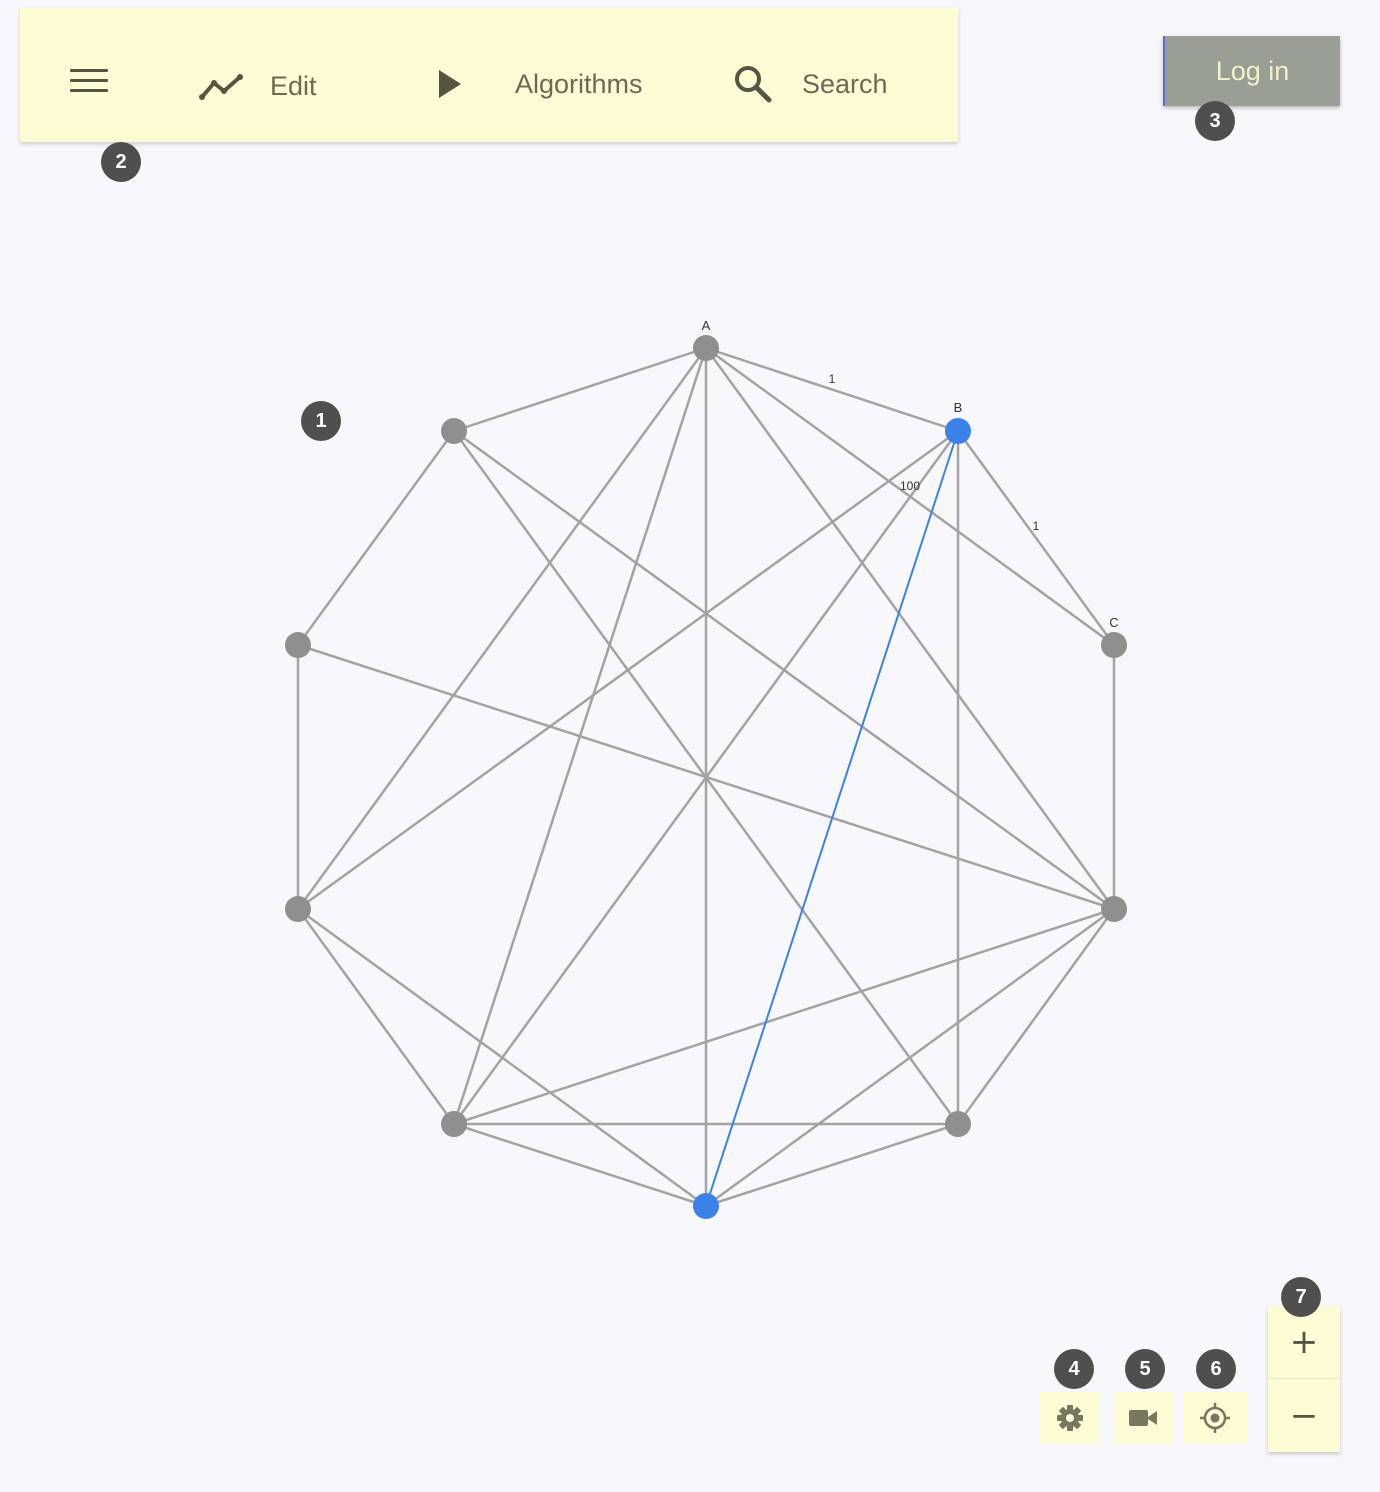  I want to click on marker-2: 2, so click(121, 162).